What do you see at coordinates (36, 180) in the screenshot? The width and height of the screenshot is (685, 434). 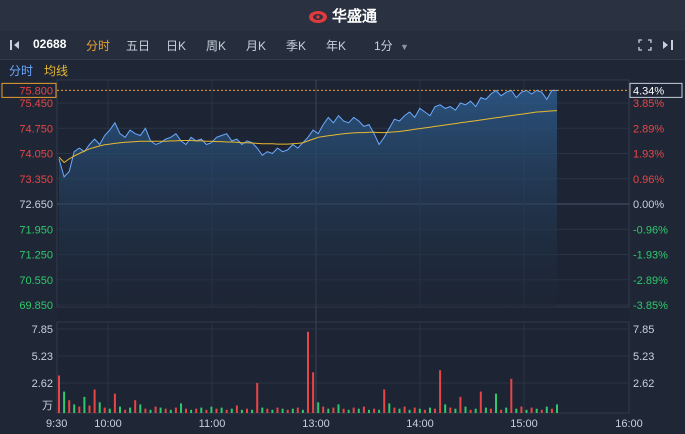 I see `price-tick-label: 73.350` at bounding box center [36, 180].